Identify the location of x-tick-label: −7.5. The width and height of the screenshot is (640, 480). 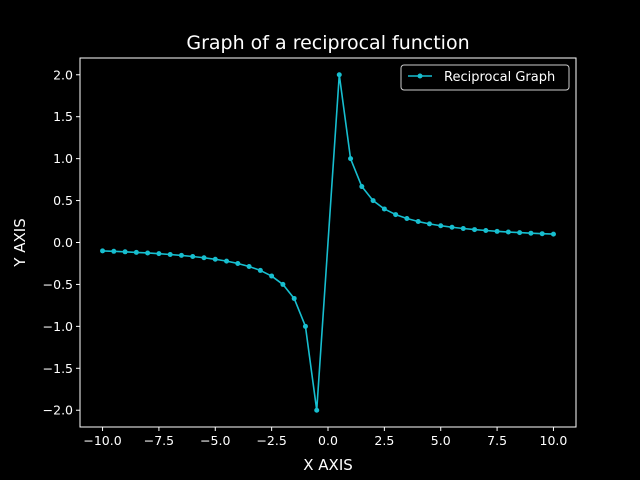
(159, 440).